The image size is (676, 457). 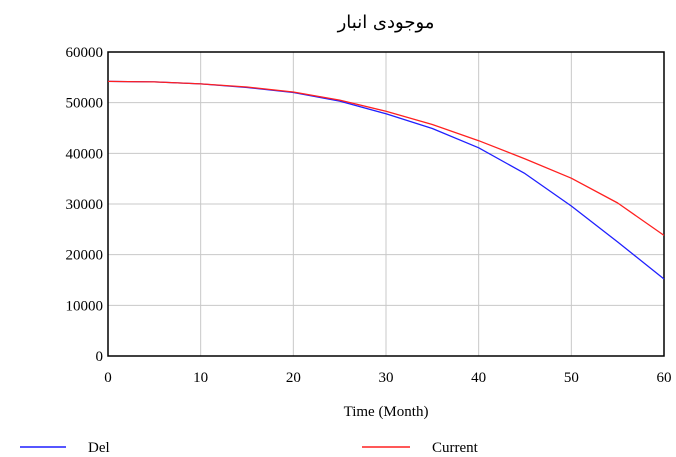 What do you see at coordinates (108, 378) in the screenshot?
I see `x-tick-label: 0` at bounding box center [108, 378].